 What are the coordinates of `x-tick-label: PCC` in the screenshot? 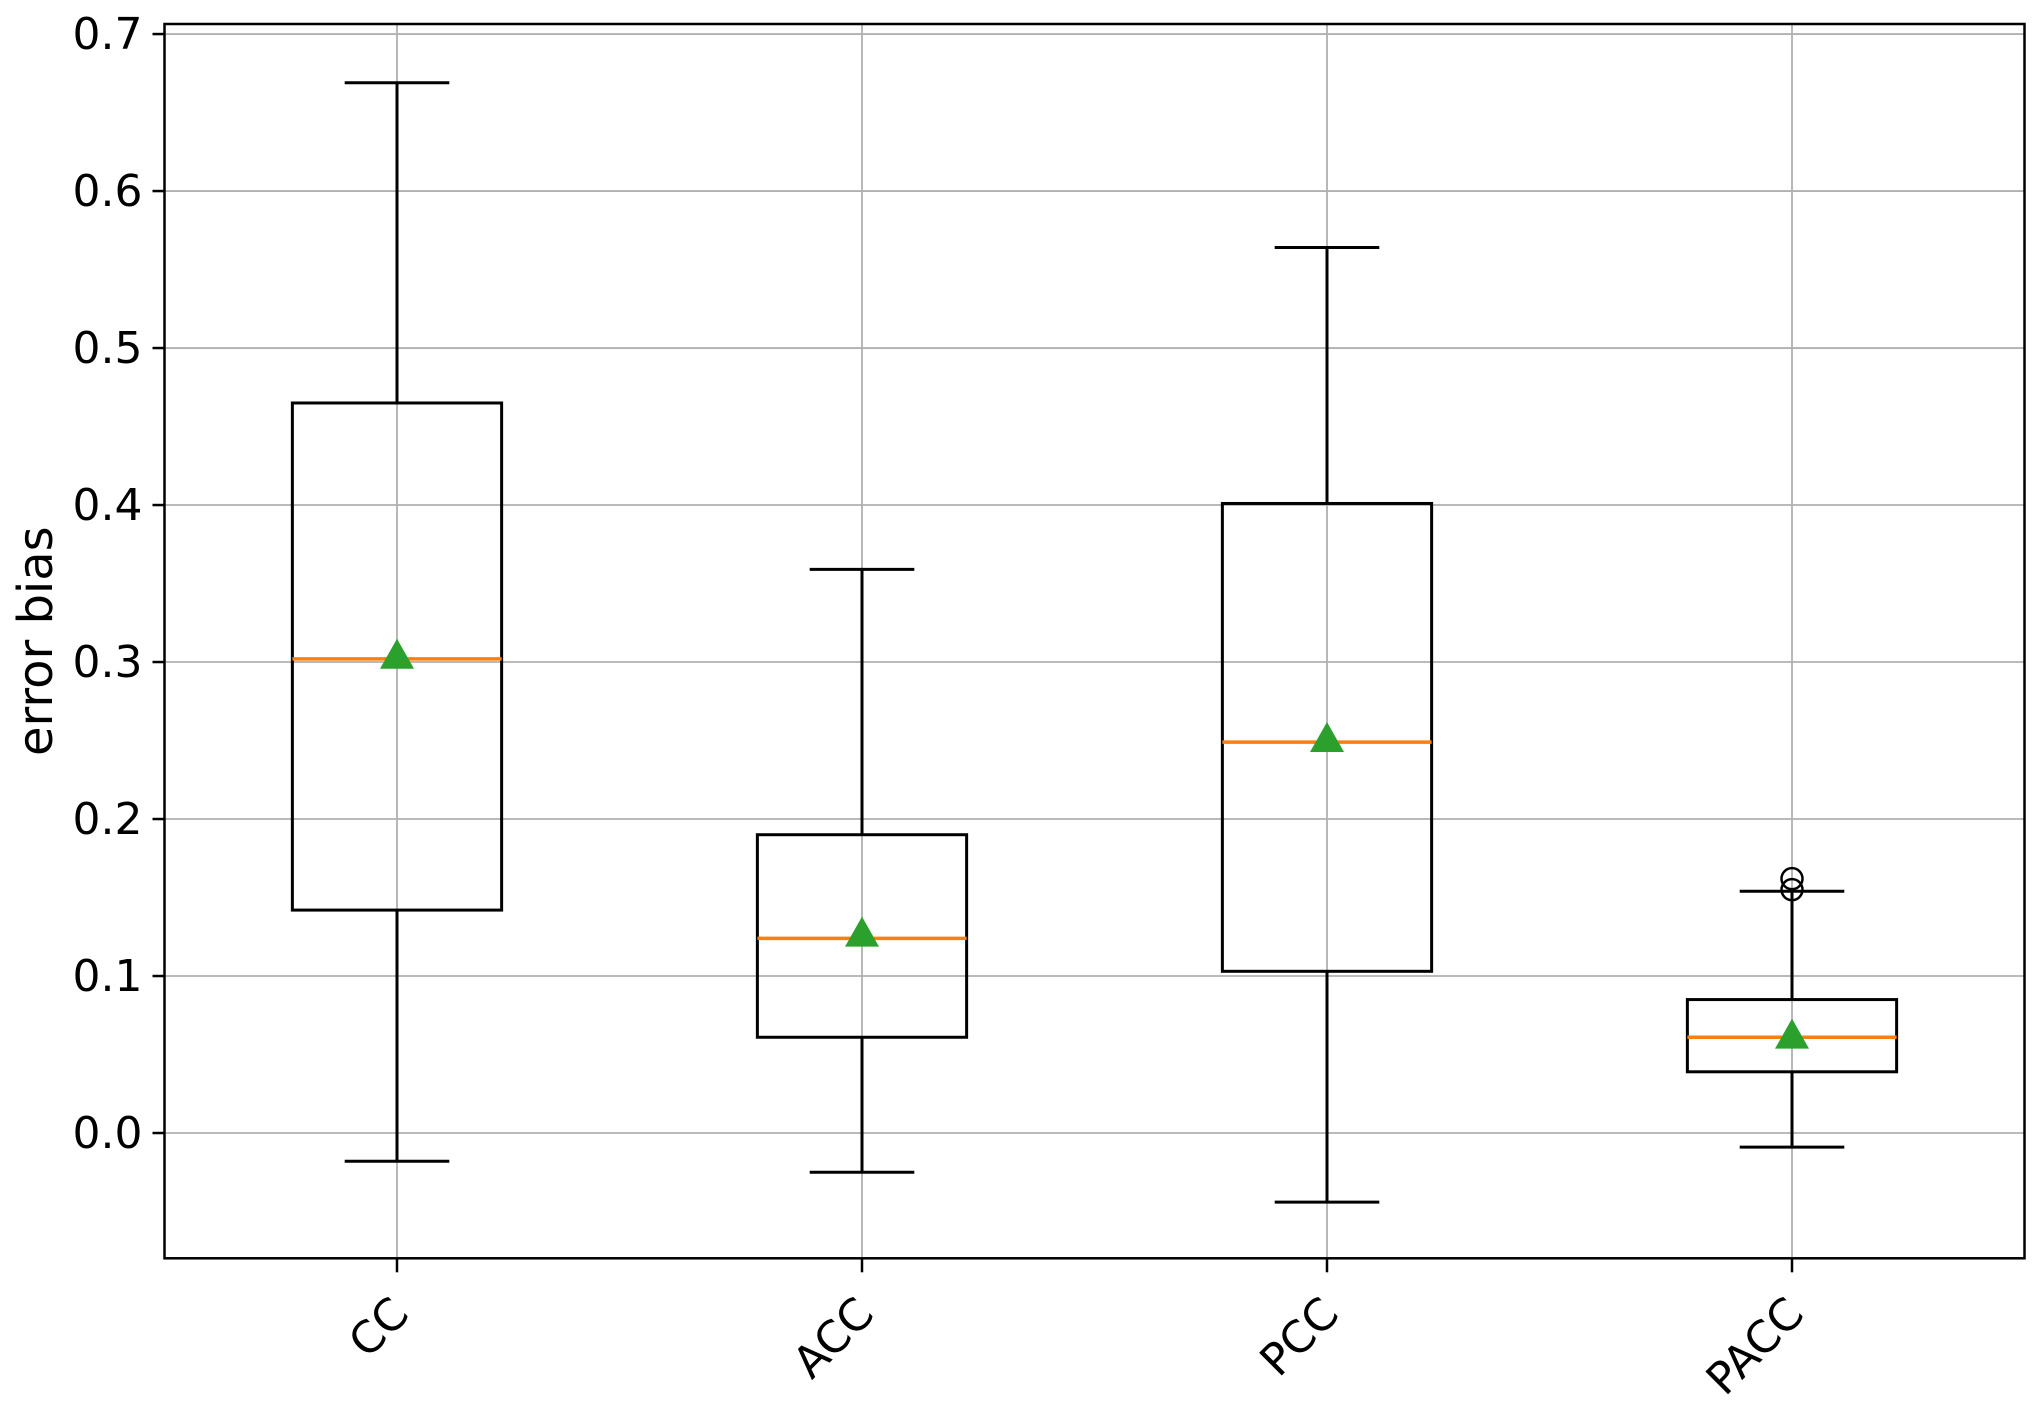 It's located at (1300, 1337).